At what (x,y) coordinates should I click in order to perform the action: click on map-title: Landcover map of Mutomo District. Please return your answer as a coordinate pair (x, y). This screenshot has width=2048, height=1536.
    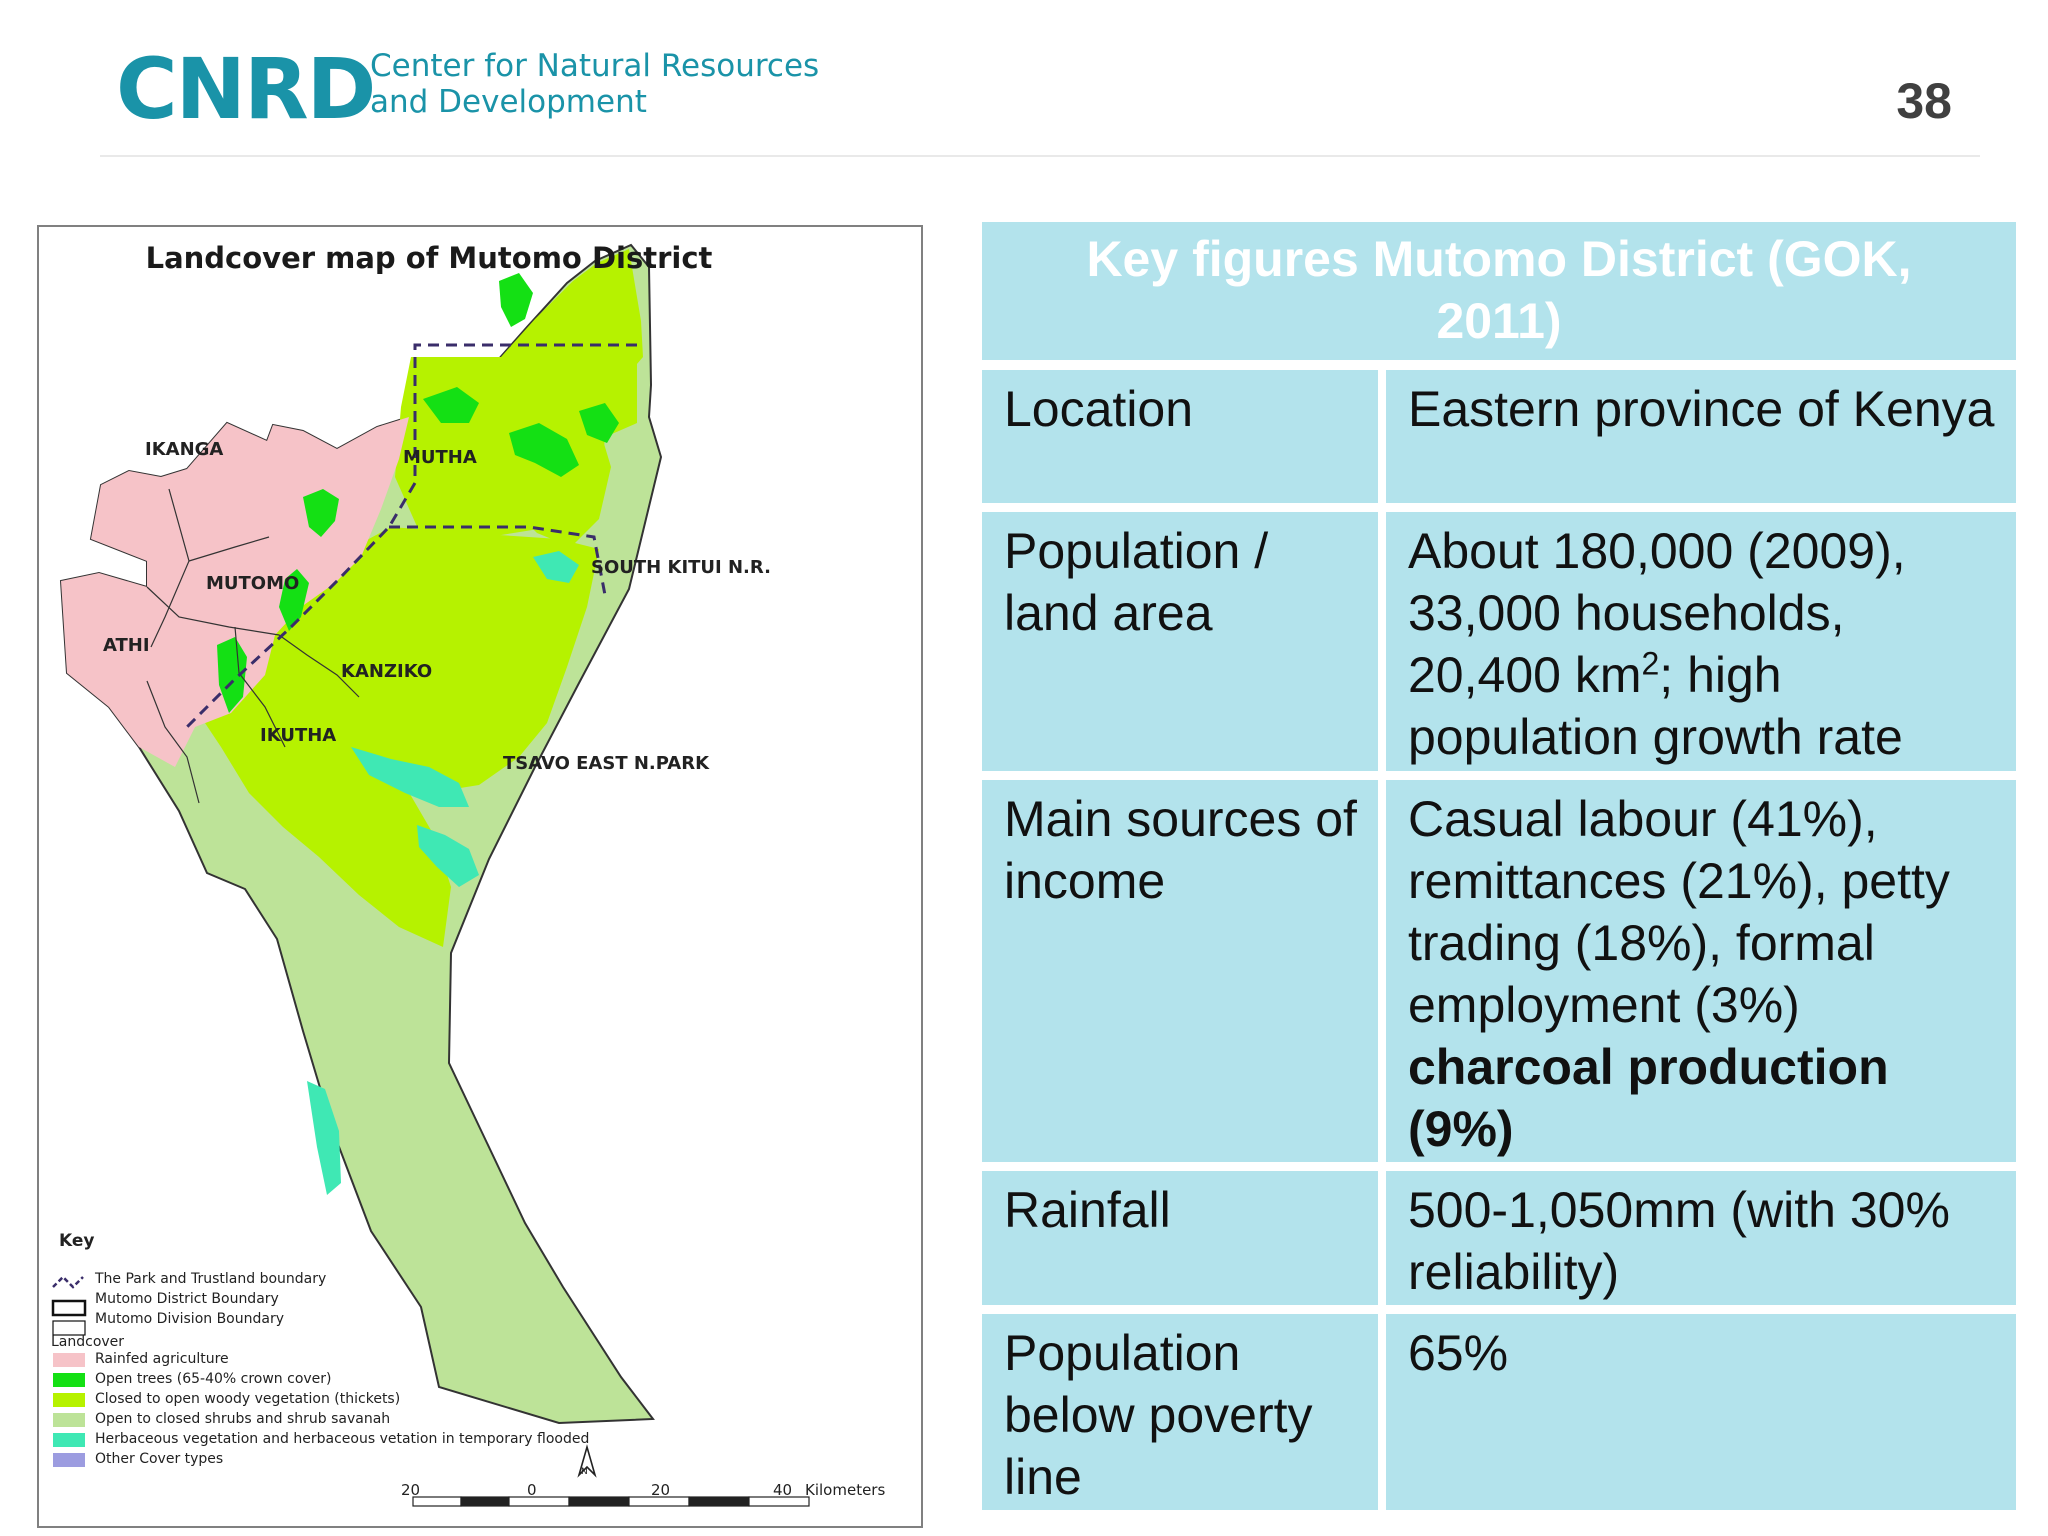
    Looking at the image, I should click on (429, 258).